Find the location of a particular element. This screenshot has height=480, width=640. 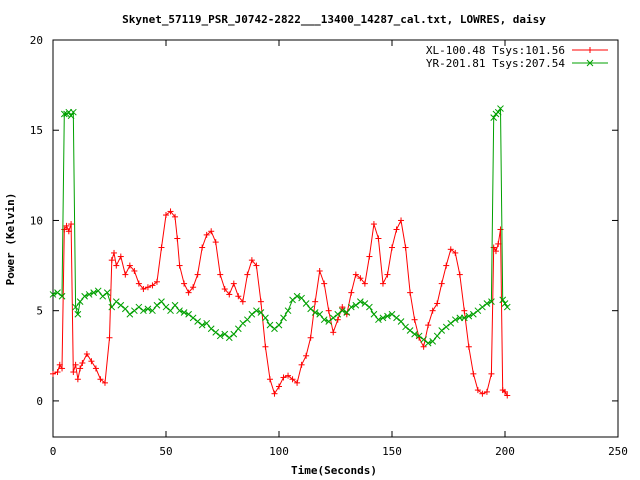

x-tick-label: 200 is located at coordinates (505, 451).